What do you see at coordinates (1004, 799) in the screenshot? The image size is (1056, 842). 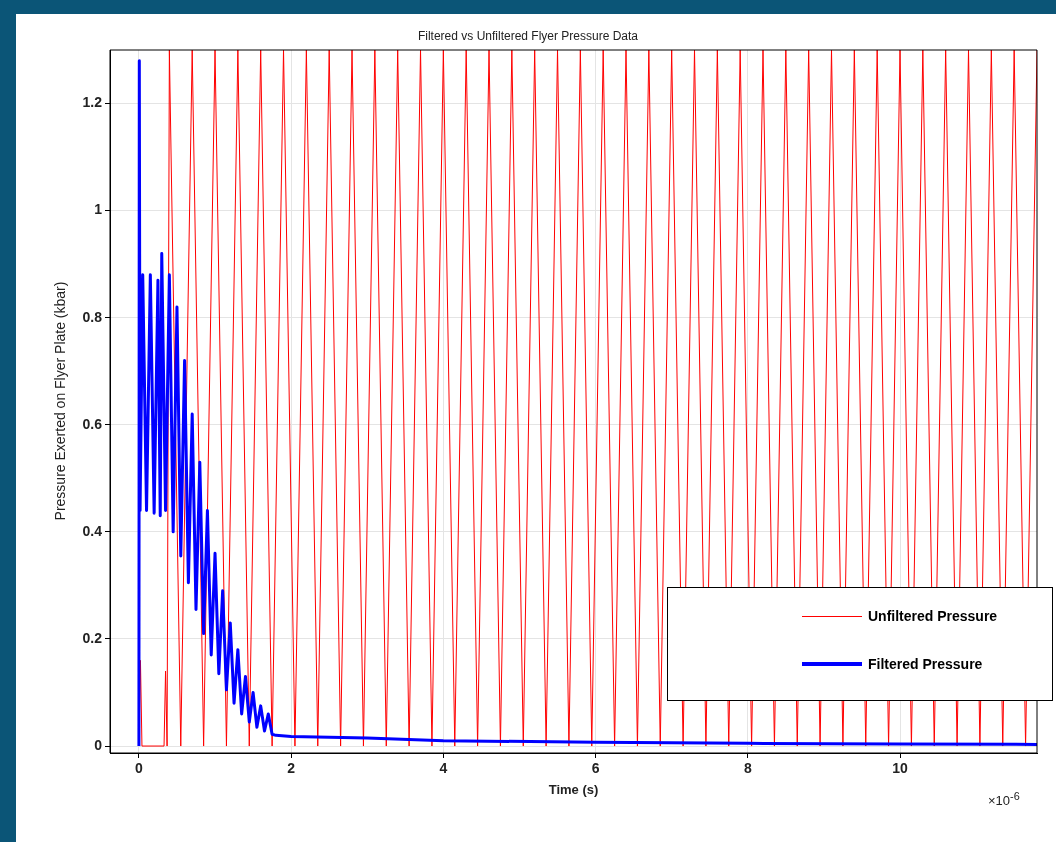 I see `text: ×10$^{-6}$` at bounding box center [1004, 799].